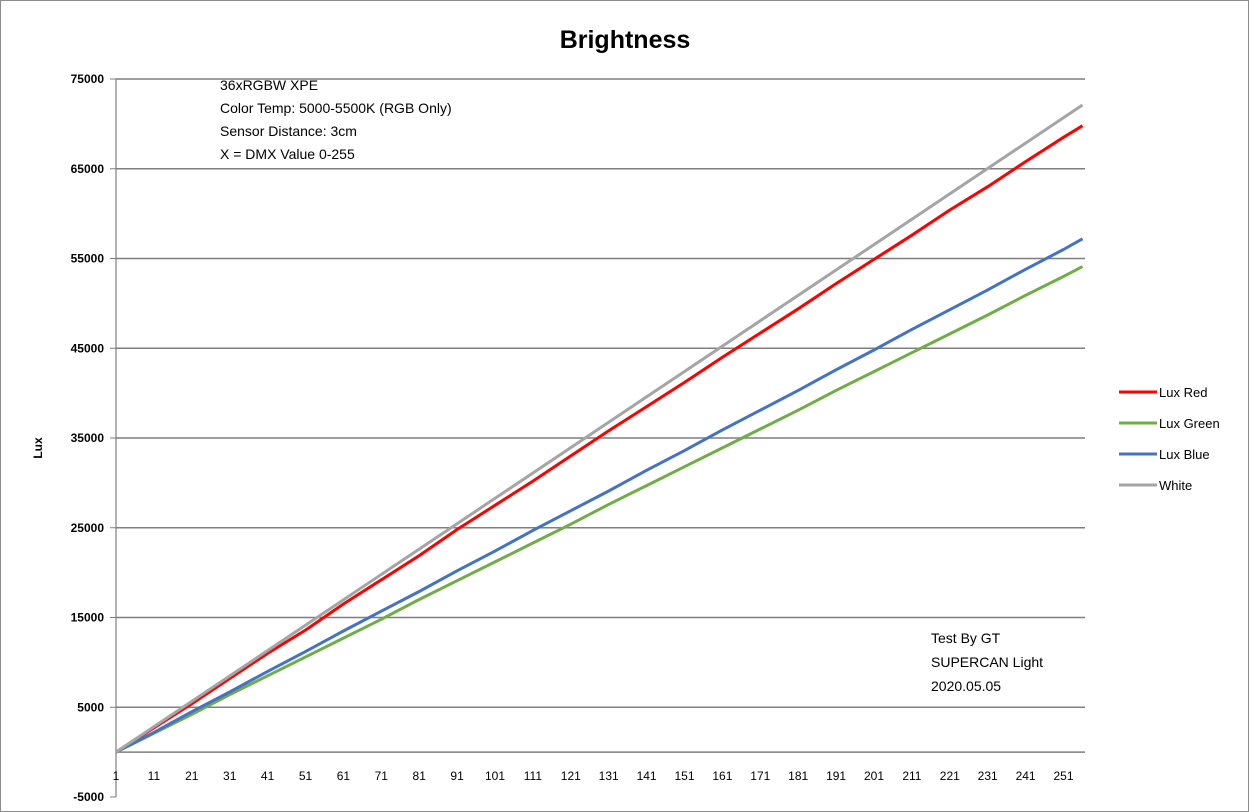  Describe the element at coordinates (647, 776) in the screenshot. I see `x-tick-label: 141` at that location.